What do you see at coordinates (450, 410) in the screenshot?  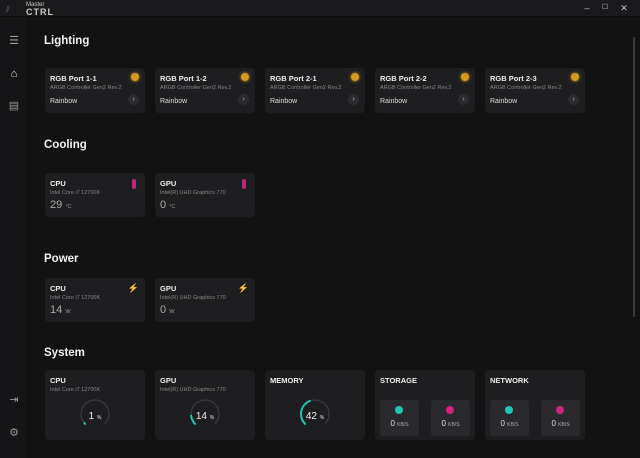 I see `download-icon` at bounding box center [450, 410].